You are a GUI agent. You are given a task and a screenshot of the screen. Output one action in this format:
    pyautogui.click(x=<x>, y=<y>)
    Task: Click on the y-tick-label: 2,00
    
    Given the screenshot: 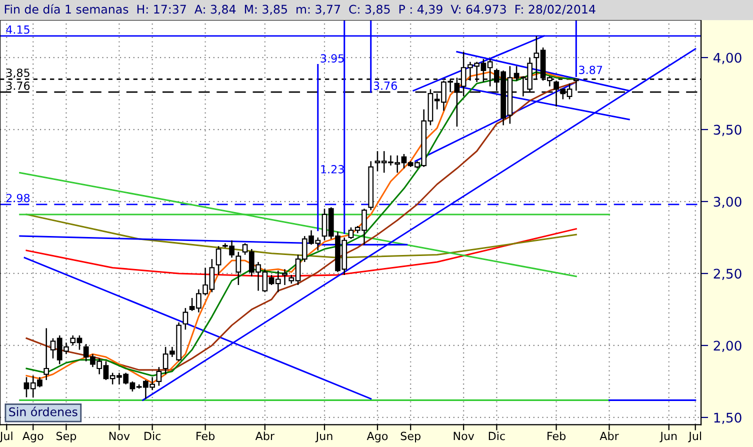 What is the action you would take?
    pyautogui.click(x=728, y=346)
    